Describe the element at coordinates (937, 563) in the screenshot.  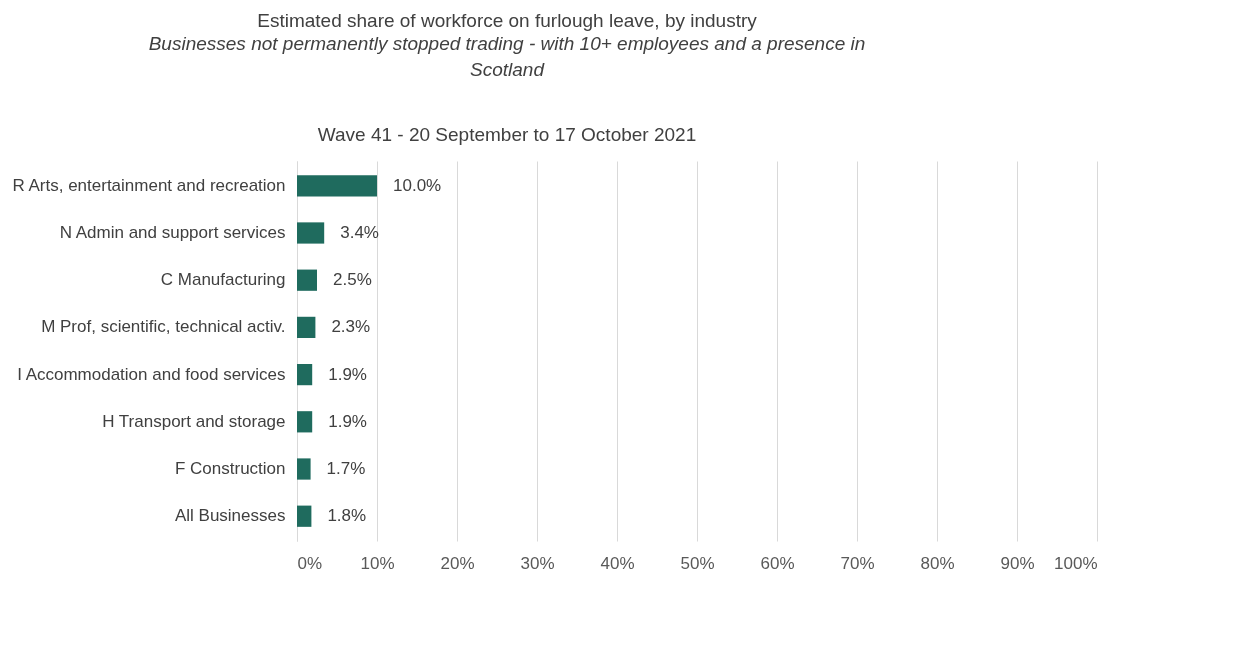
I see `x-tick-label: 80%` at that location.